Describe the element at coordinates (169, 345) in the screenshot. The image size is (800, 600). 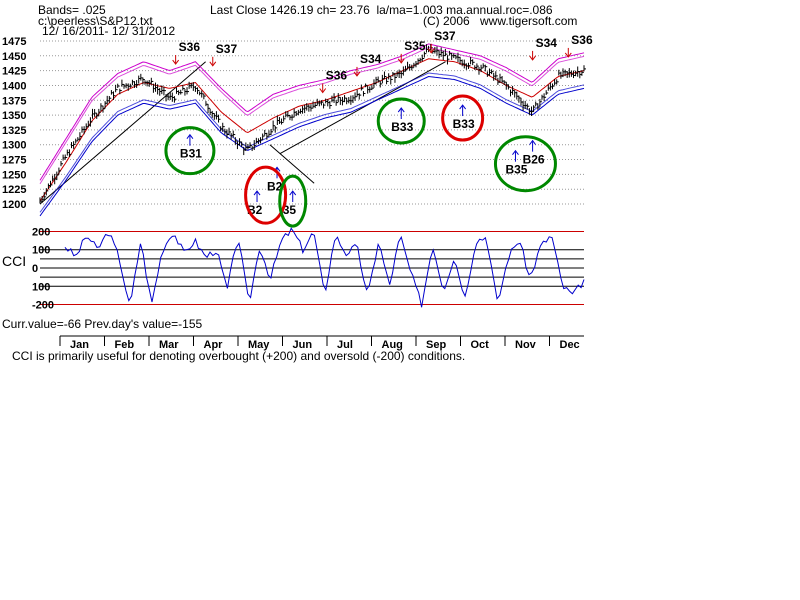
I see `month-label: Mar` at that location.